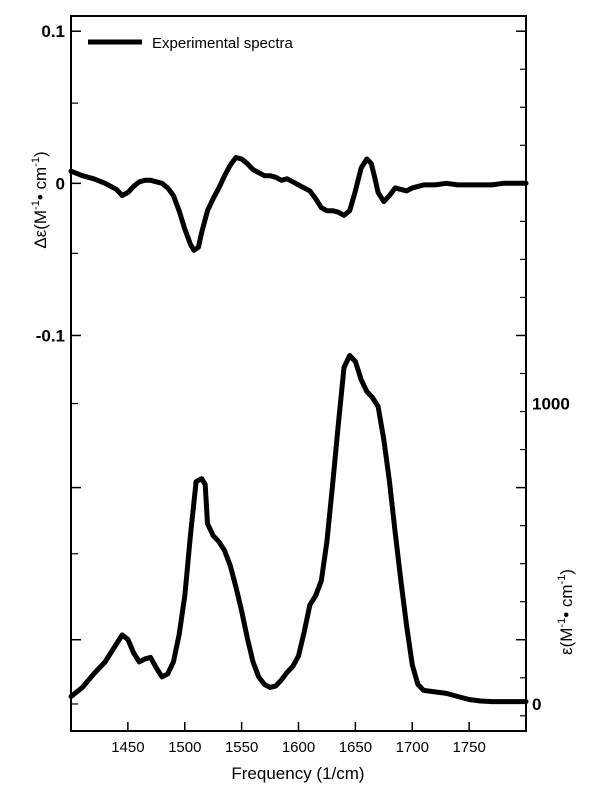 This screenshot has height=792, width=600. What do you see at coordinates (40, 229) in the screenshot?
I see `left-axis-title-main: Δε(M` at bounding box center [40, 229].